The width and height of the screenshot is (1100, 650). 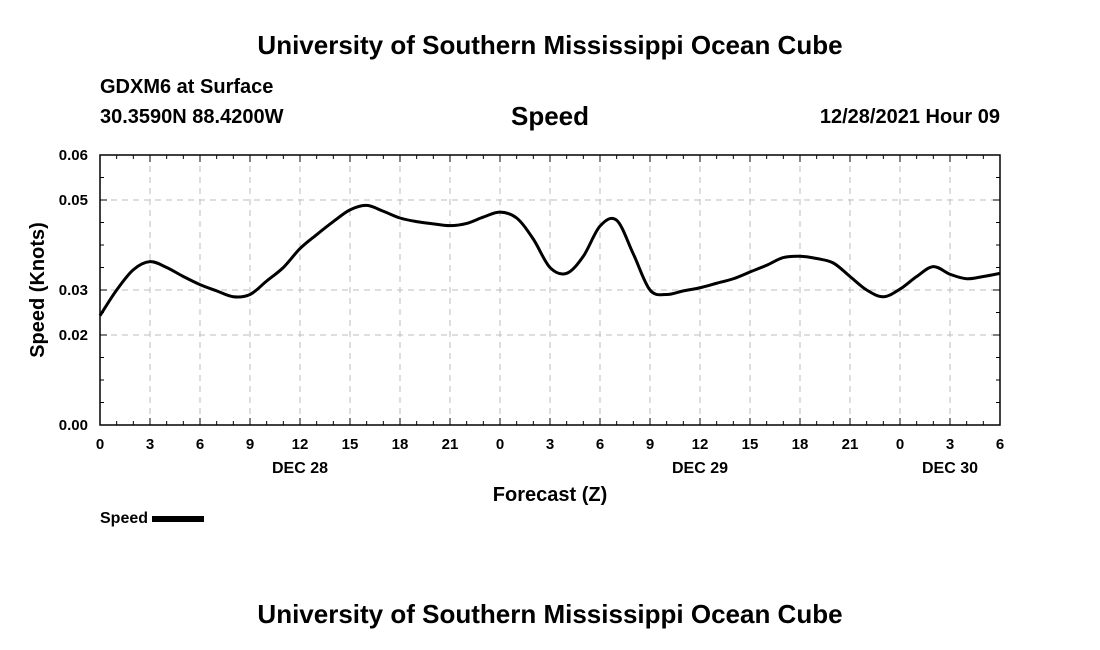 I want to click on y-axis-label: Speed (Knots), so click(x=38, y=290).